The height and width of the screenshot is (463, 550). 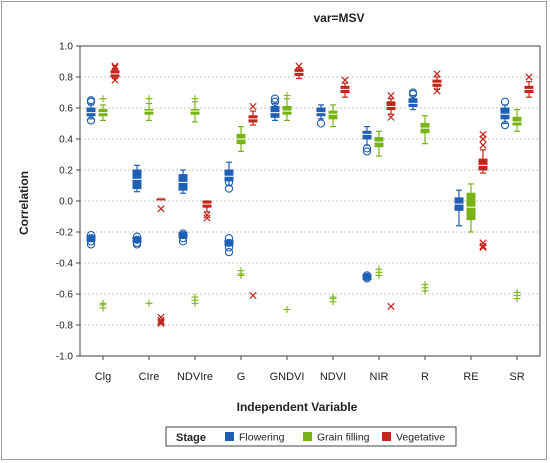 I want to click on y-tick-label: -0.4, so click(x=65, y=264).